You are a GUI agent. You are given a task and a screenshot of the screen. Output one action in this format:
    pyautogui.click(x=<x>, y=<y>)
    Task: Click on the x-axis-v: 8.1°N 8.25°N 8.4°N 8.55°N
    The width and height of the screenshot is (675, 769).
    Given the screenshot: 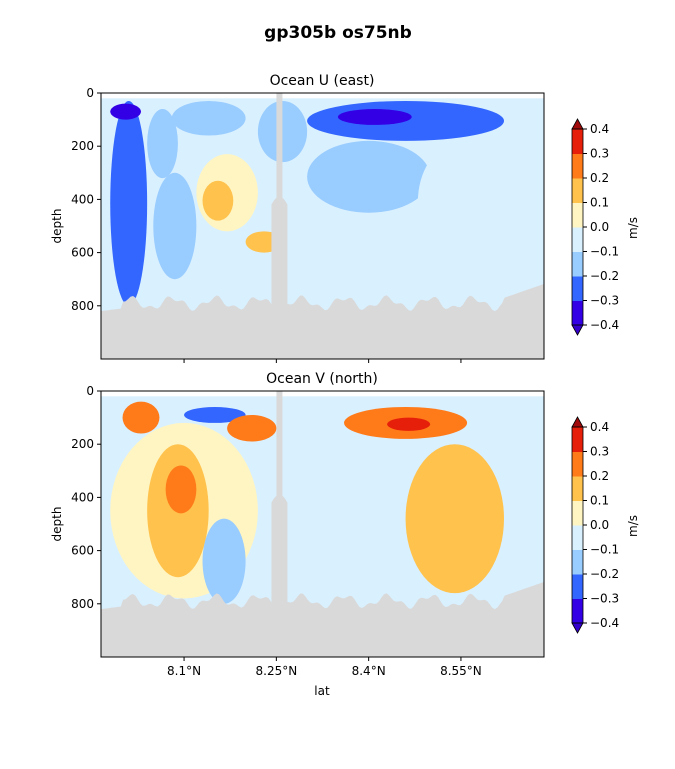 What is the action you would take?
    pyautogui.click(x=324, y=667)
    